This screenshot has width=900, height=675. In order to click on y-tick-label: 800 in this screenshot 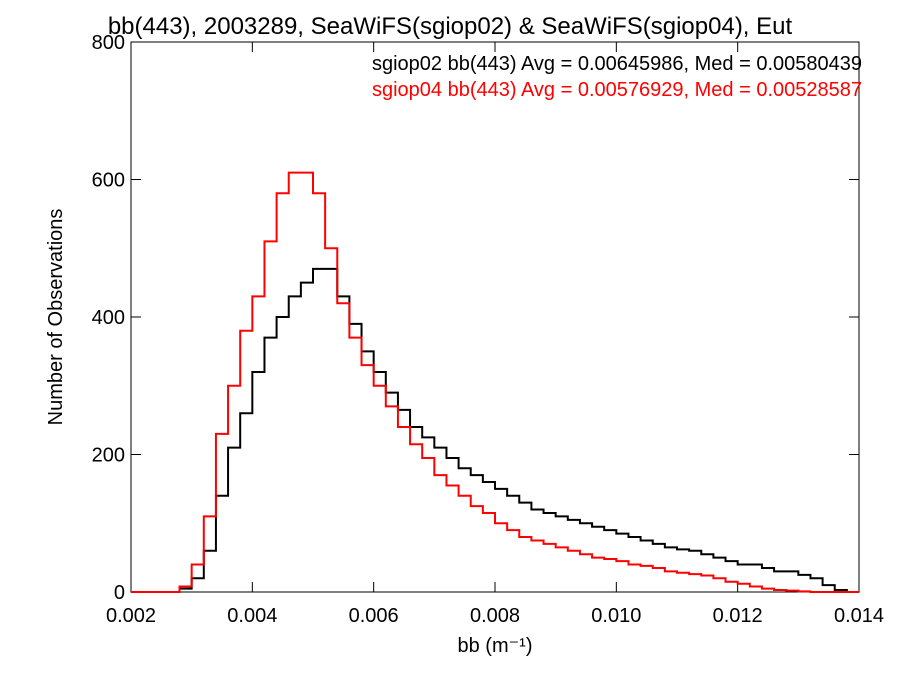, I will do `click(108, 43)`.